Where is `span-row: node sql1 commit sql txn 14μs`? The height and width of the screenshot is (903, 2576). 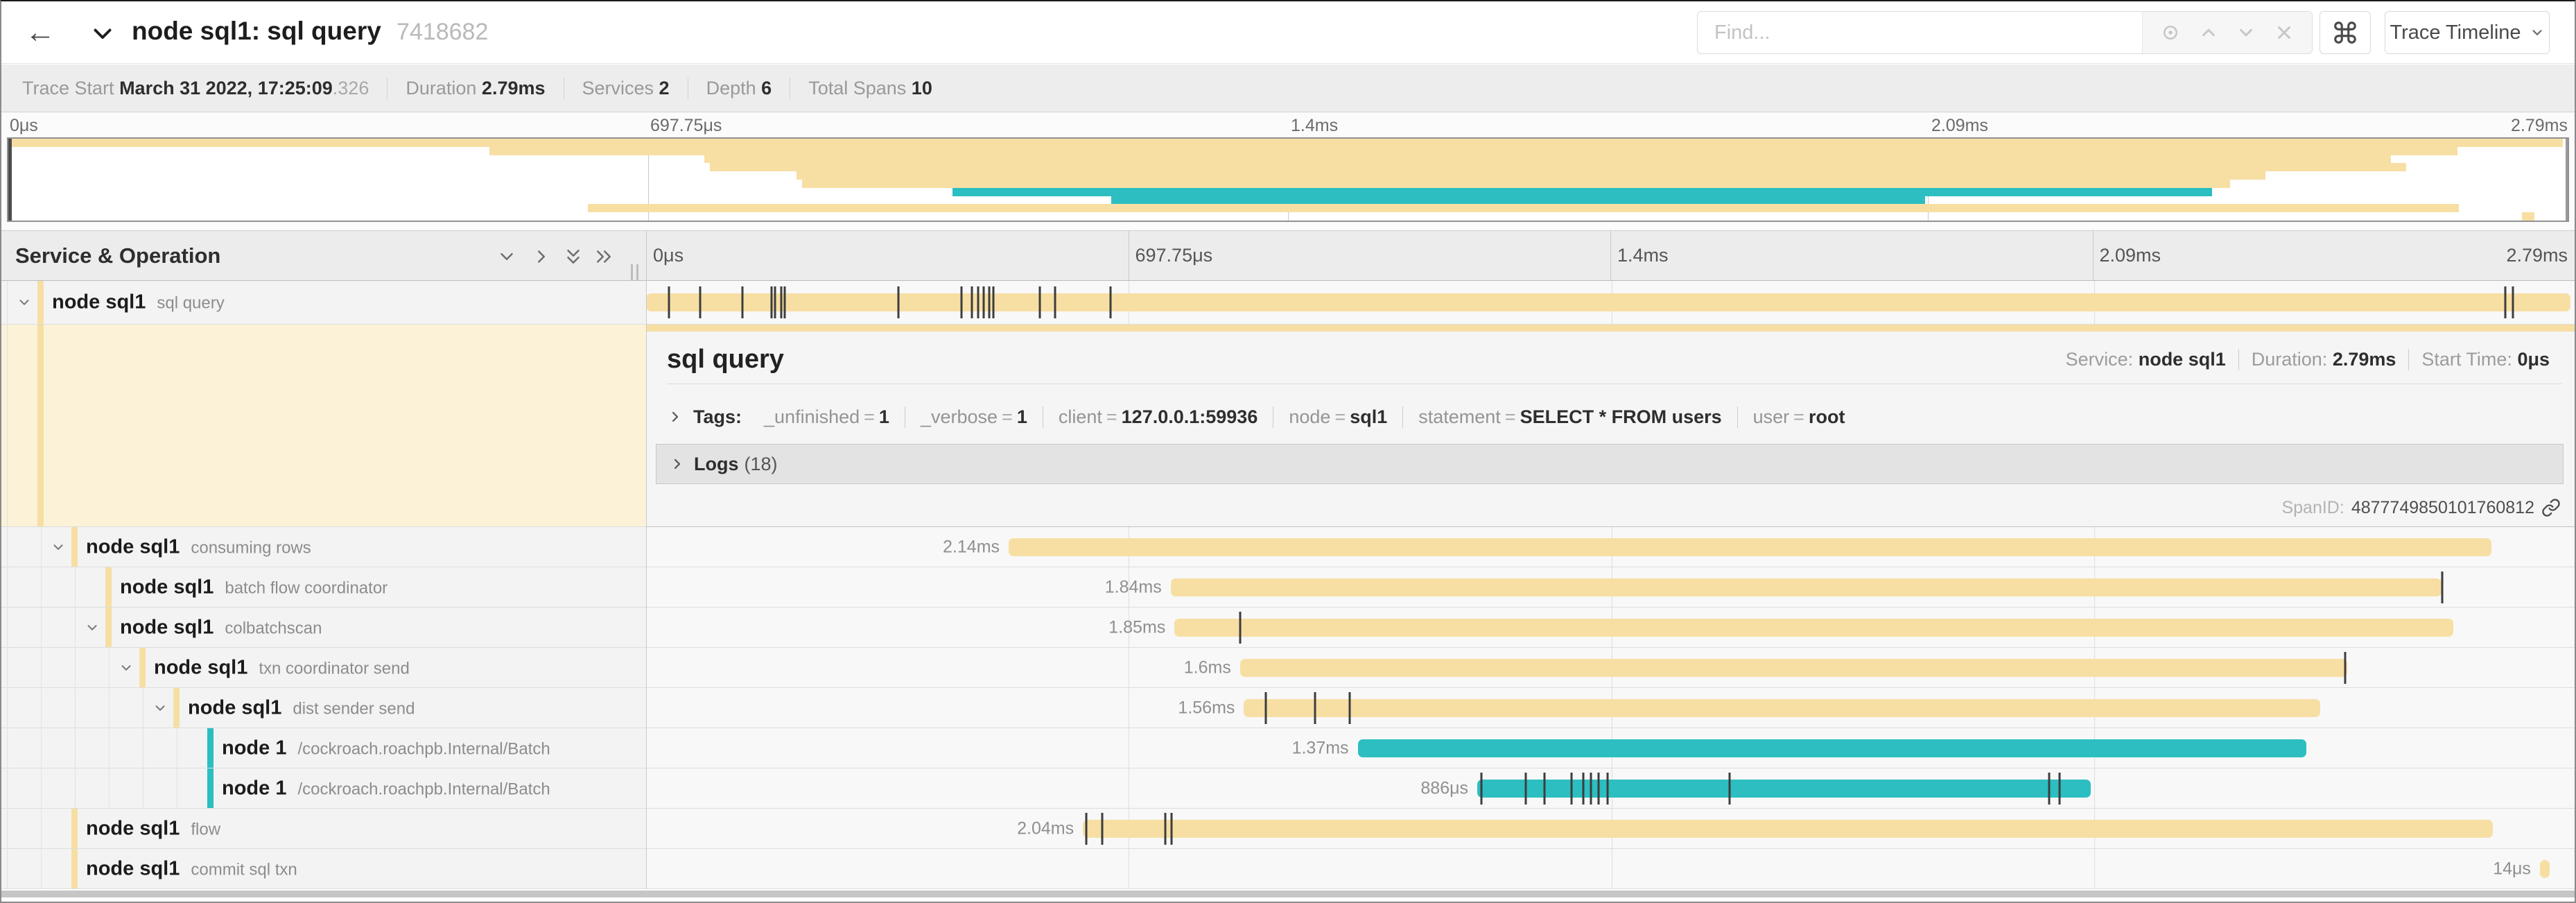 span-row: node sql1 commit sql txn 14μs is located at coordinates (1288, 869).